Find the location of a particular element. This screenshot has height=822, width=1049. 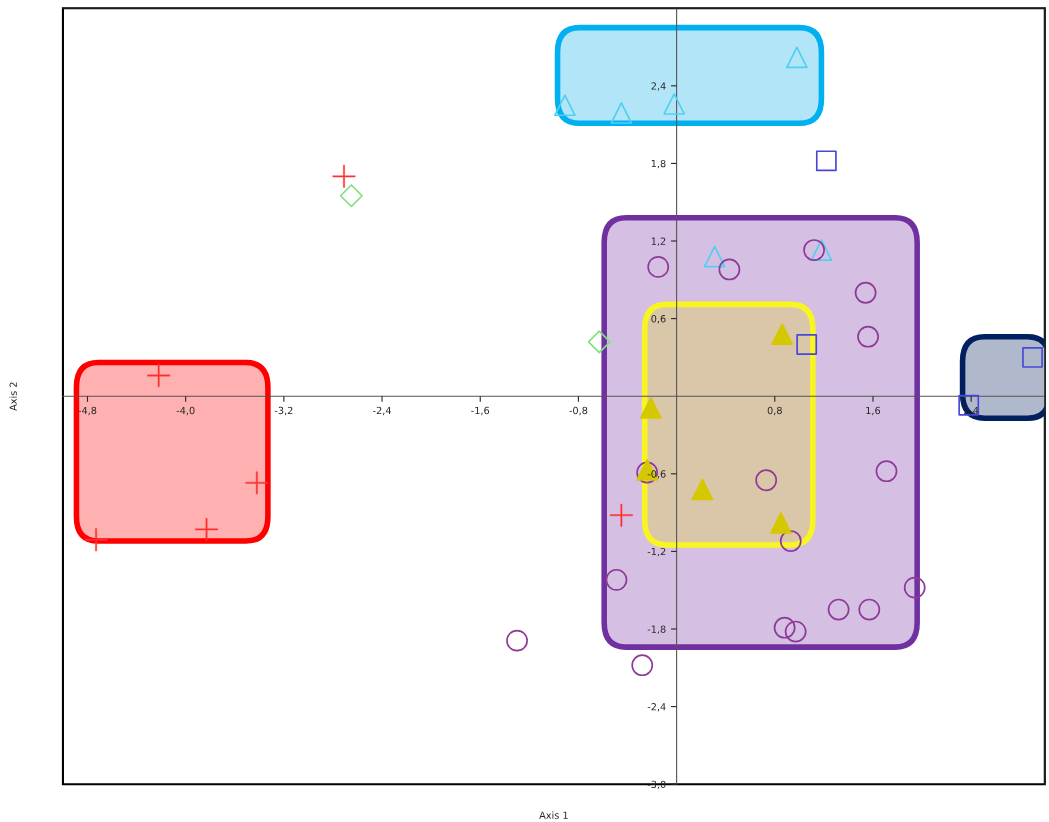

x-tick-label: -0,8 is located at coordinates (578, 411).